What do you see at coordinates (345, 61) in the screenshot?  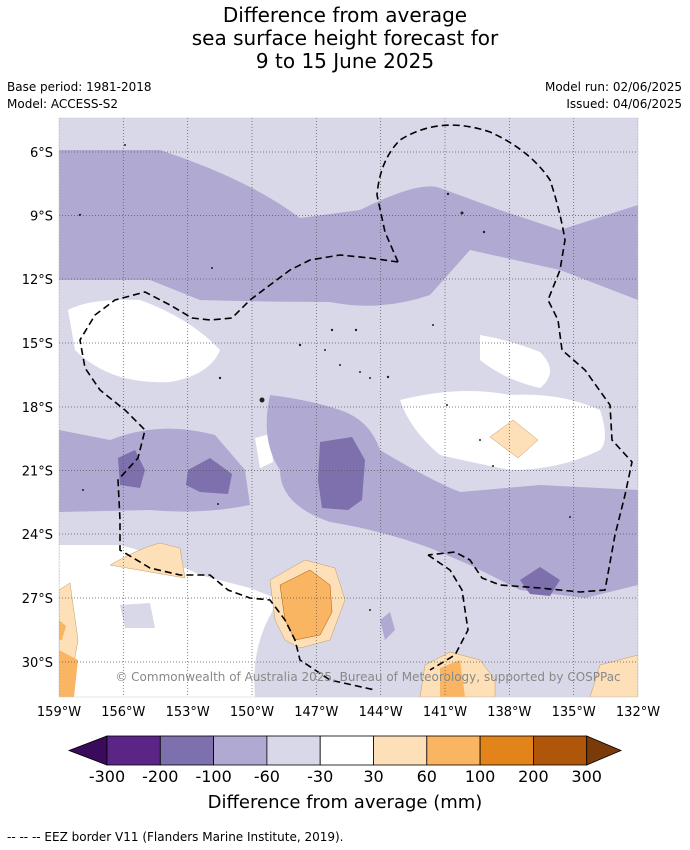 I see `title-line-3: 9 to 15 June 2025` at bounding box center [345, 61].